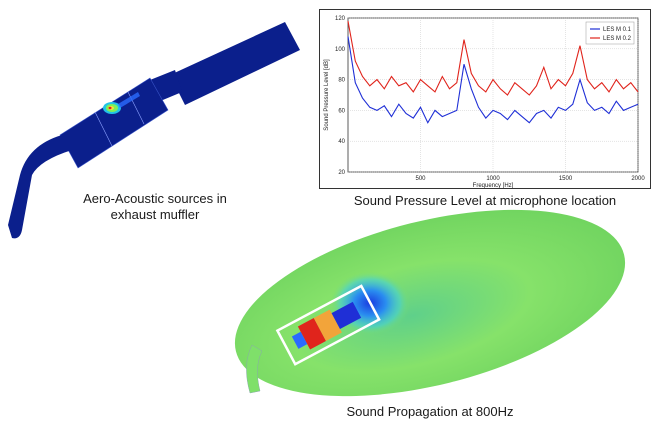 The height and width of the screenshot is (425, 662). I want to click on y-tick-label: 80, so click(341, 81).